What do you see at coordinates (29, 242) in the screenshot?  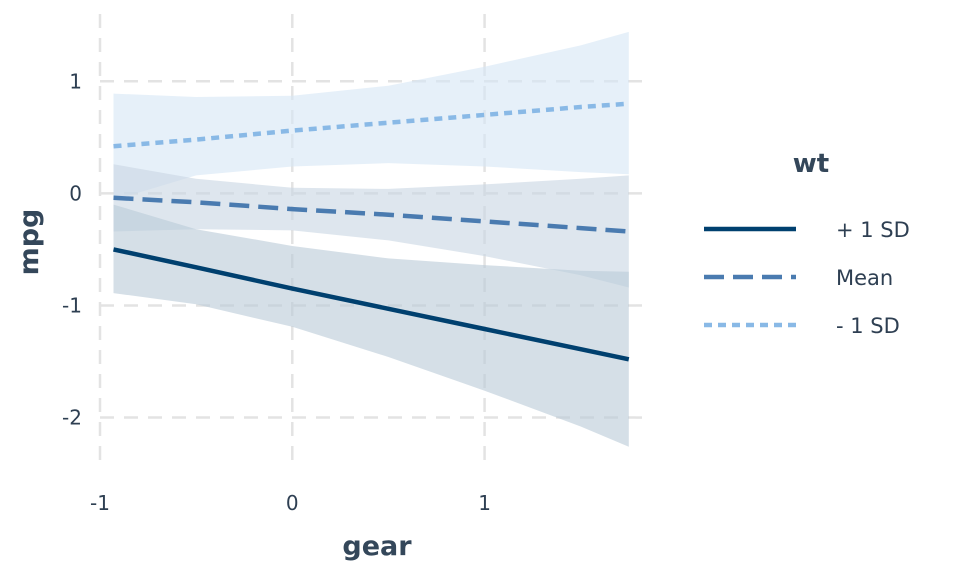 I see `y-axis-title: mpg` at bounding box center [29, 242].